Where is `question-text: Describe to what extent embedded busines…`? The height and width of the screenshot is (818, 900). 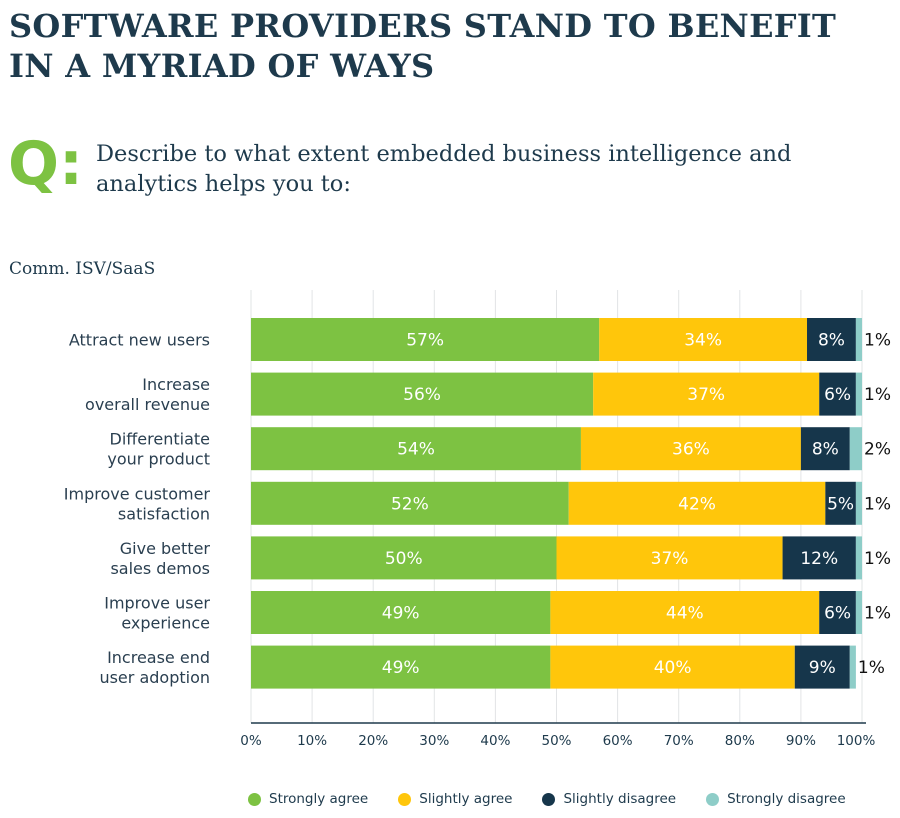
question-text: Describe to what extent embedded busines… is located at coordinates (444, 169).